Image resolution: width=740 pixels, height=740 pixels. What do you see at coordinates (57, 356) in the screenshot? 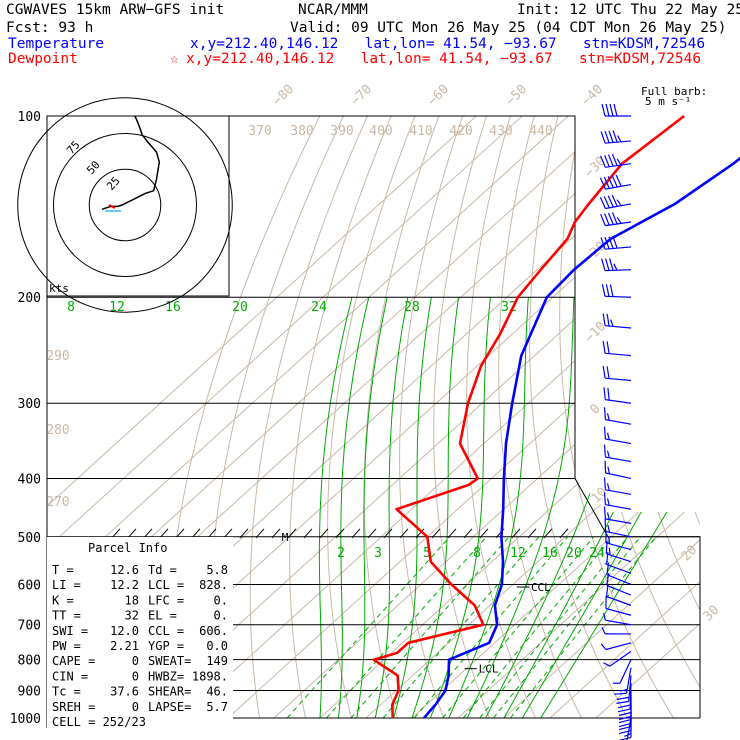
I see `theta-label: 290` at bounding box center [57, 356].